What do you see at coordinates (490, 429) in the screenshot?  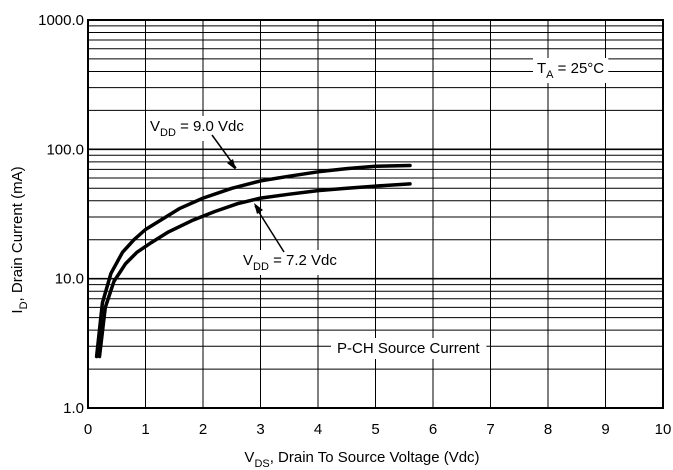 I see `x-tick-label: 7` at bounding box center [490, 429].